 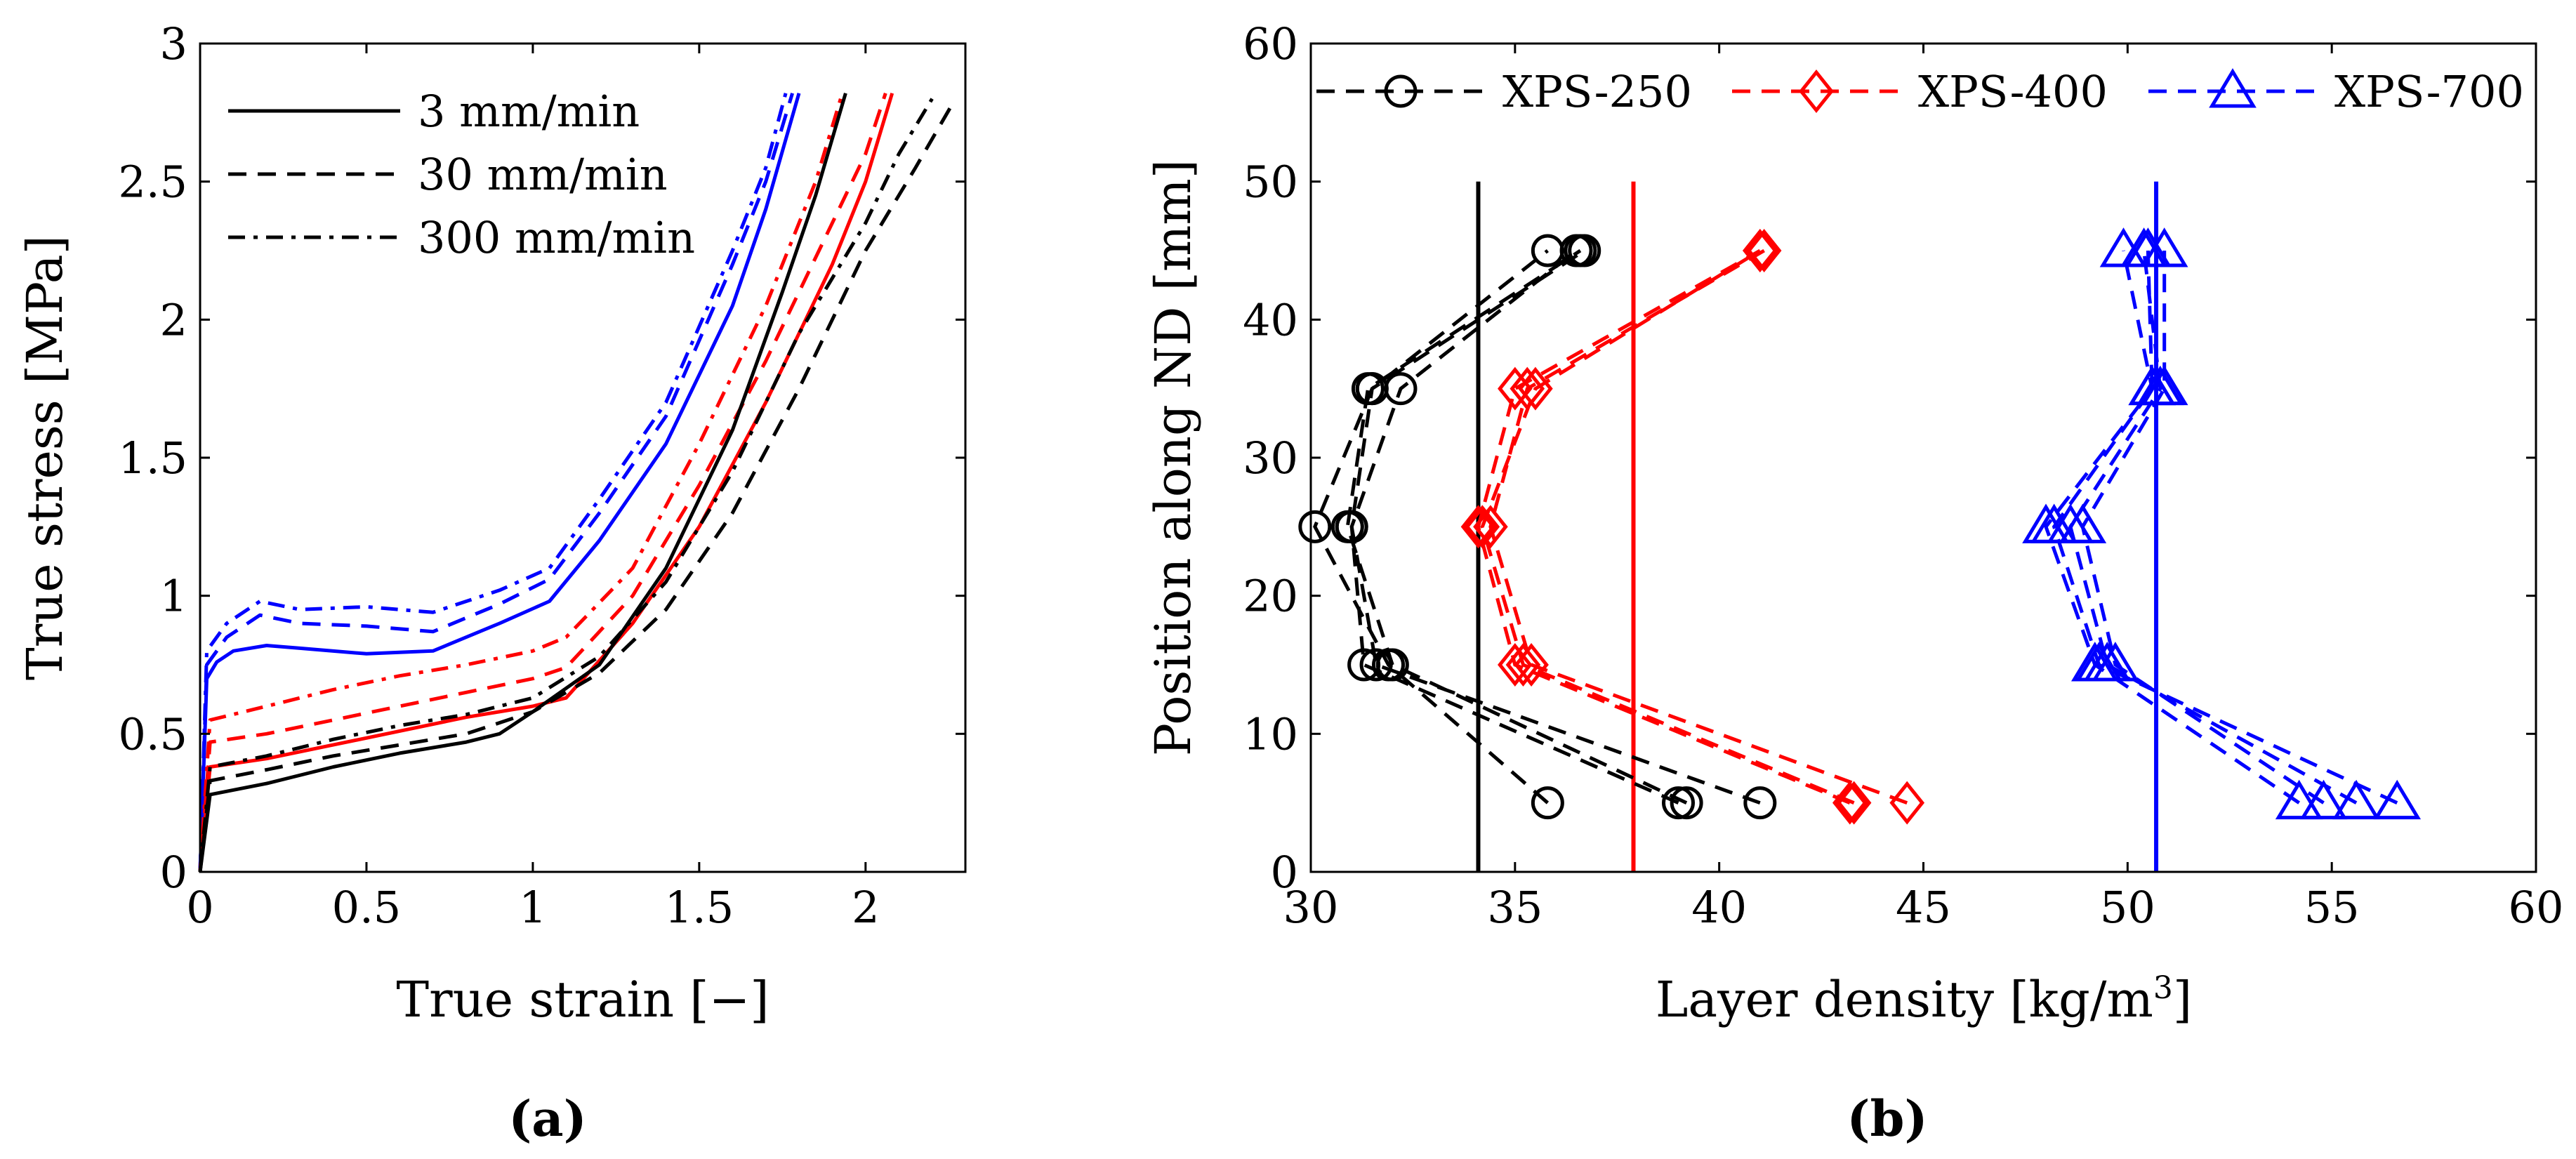 What do you see at coordinates (1904, 1000) in the screenshot?
I see `x-axis-label-b-main: Layer density [kg/m` at bounding box center [1904, 1000].